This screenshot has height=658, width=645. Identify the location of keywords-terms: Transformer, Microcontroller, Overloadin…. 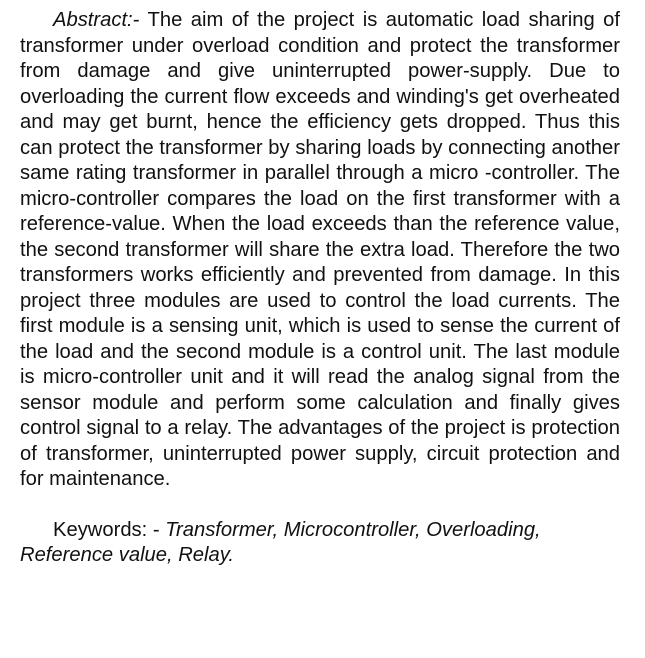
(280, 542).